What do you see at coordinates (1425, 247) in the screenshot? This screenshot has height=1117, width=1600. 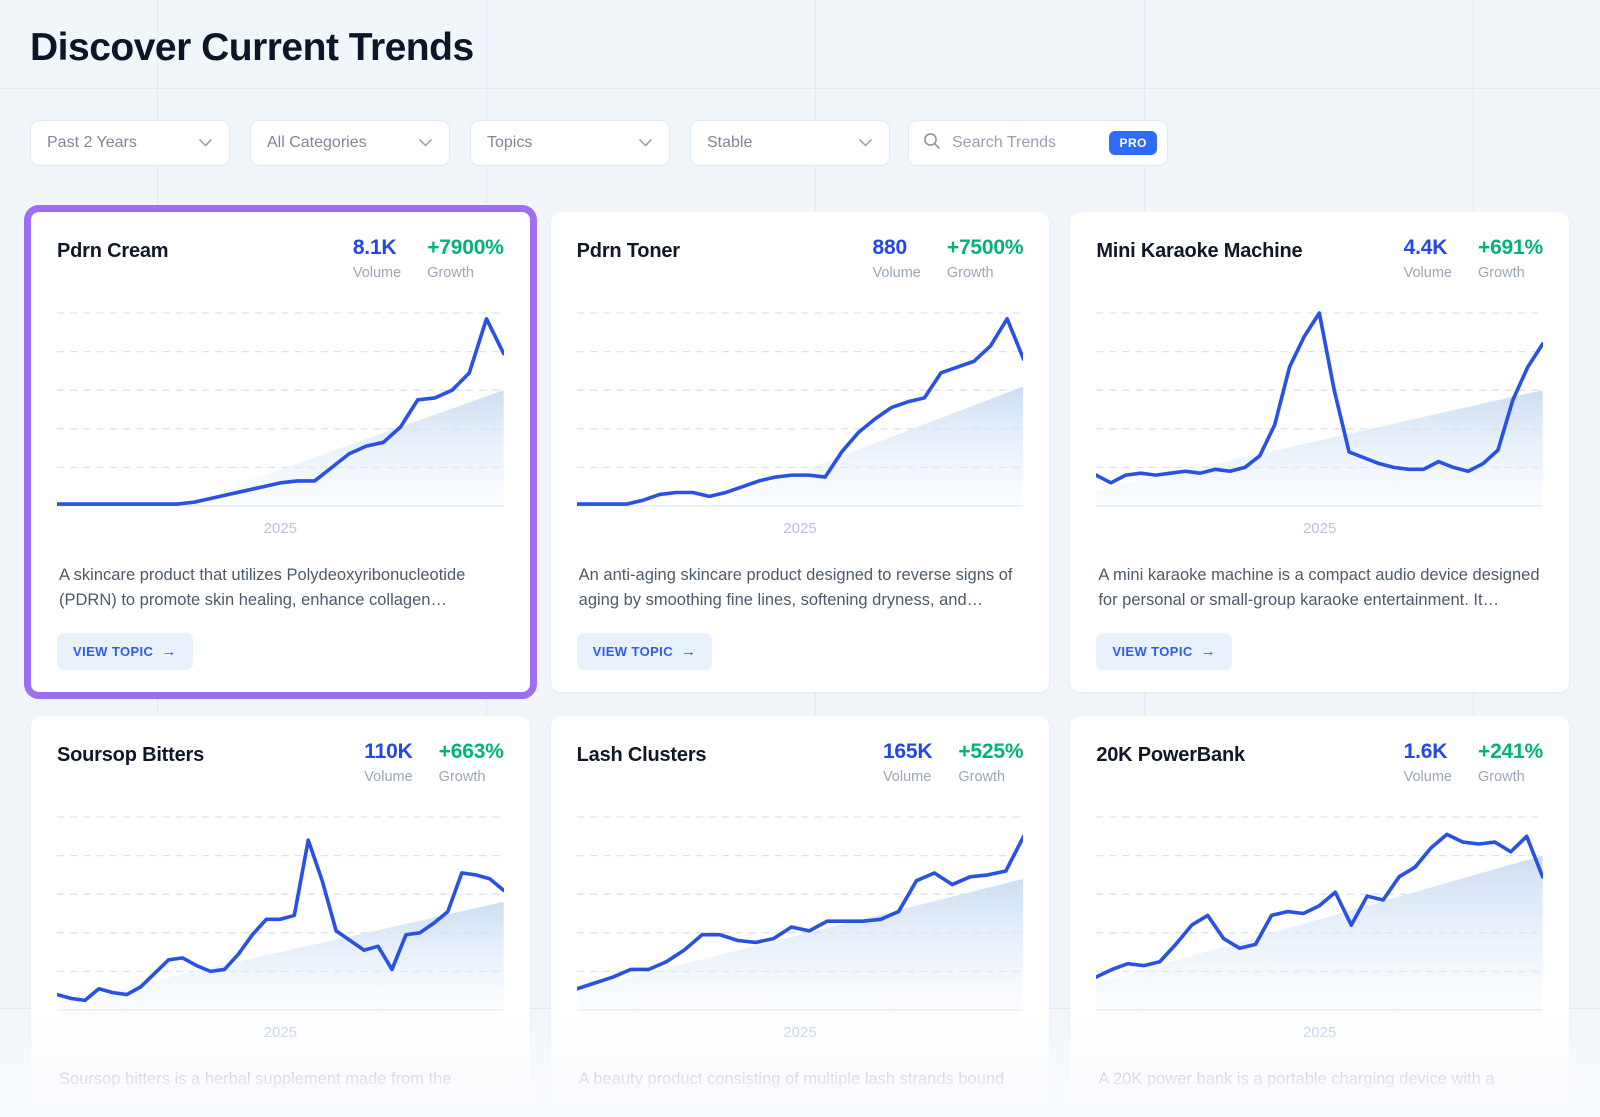 I see `volume-value: 4.4K` at bounding box center [1425, 247].